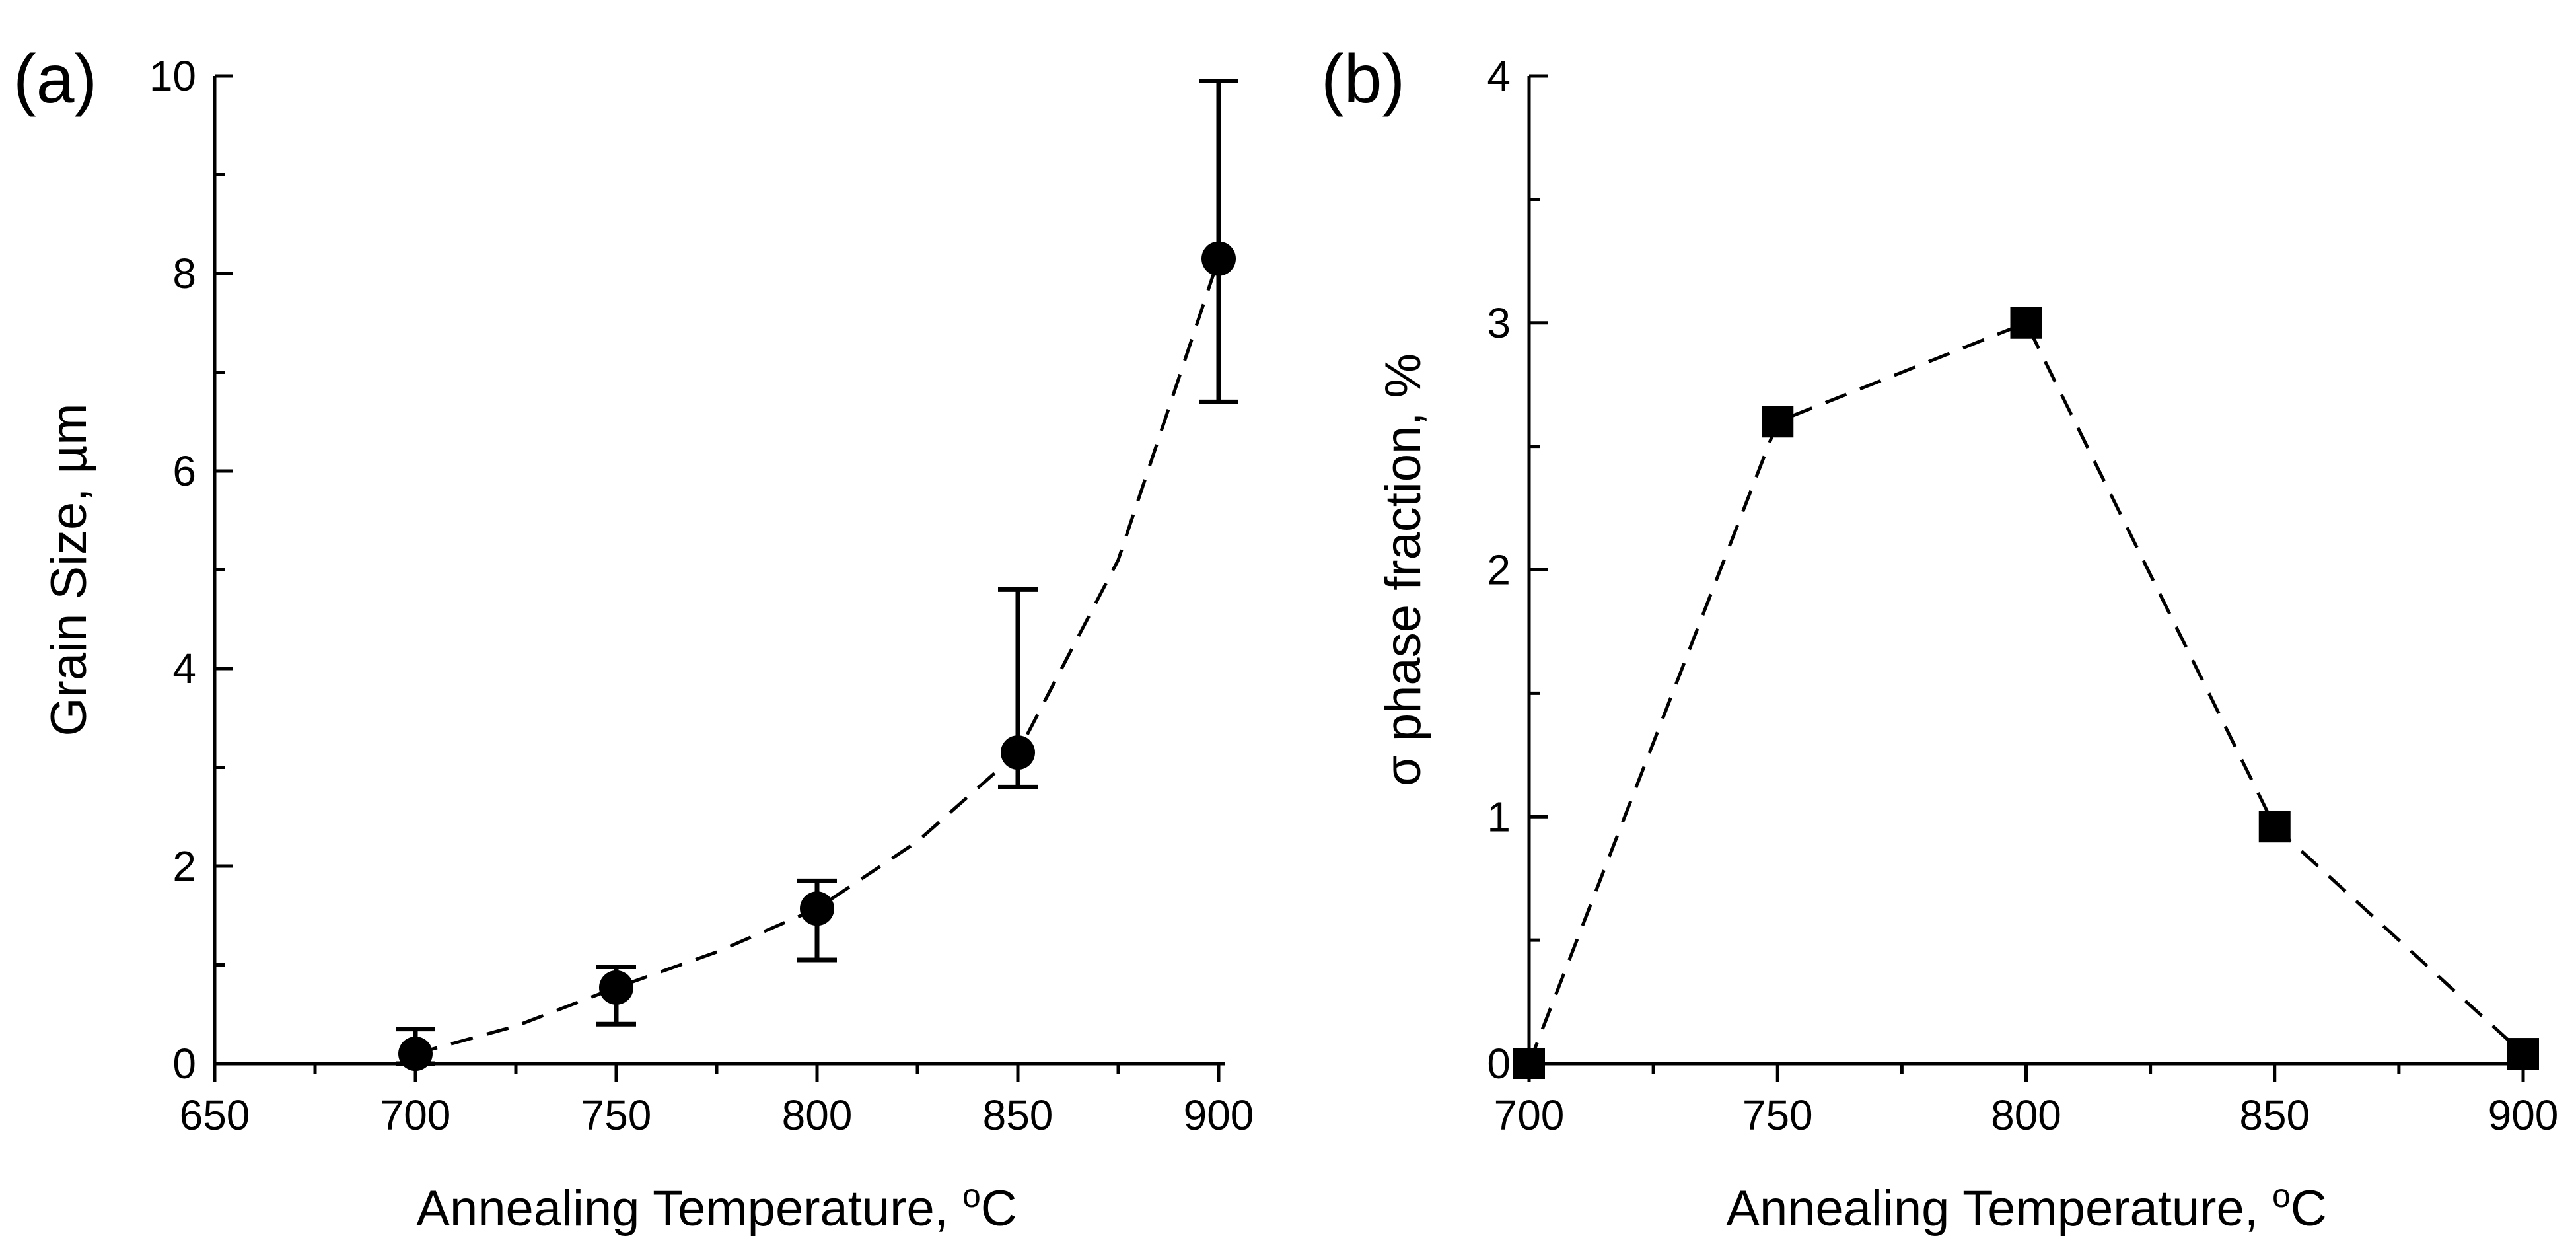 The height and width of the screenshot is (1242, 2576). What do you see at coordinates (1403, 569) in the screenshot?
I see `y-axis-title: σ phase fraction, %` at bounding box center [1403, 569].